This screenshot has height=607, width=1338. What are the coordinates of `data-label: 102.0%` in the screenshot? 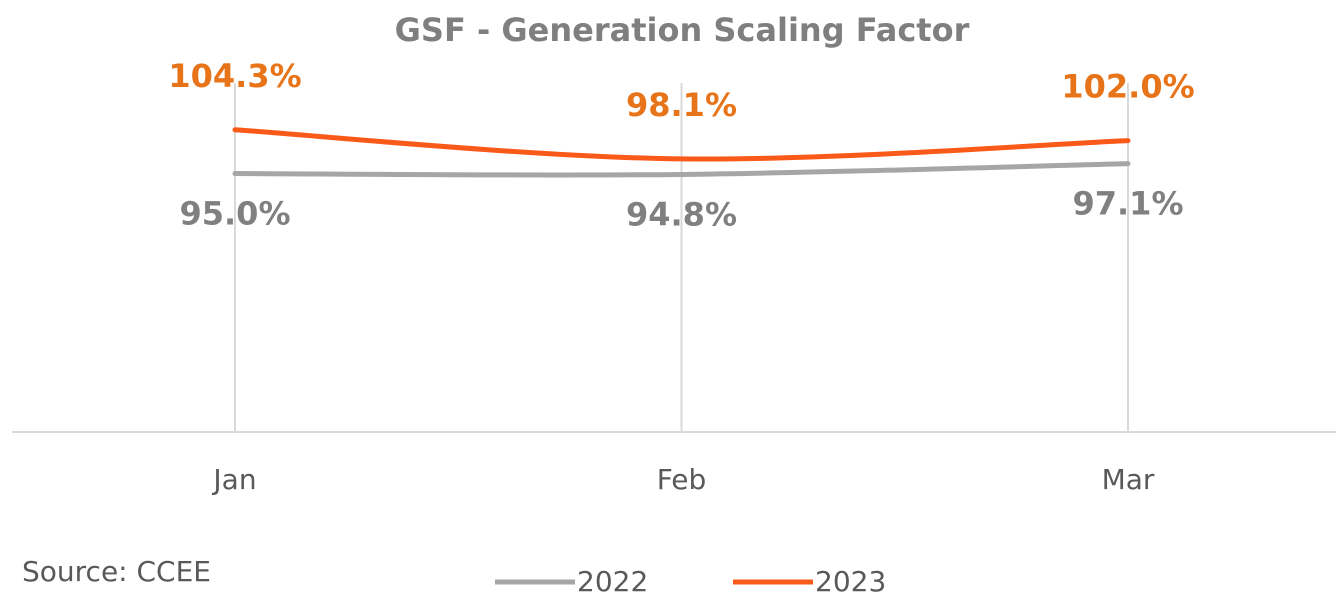 It's located at (1127, 87).